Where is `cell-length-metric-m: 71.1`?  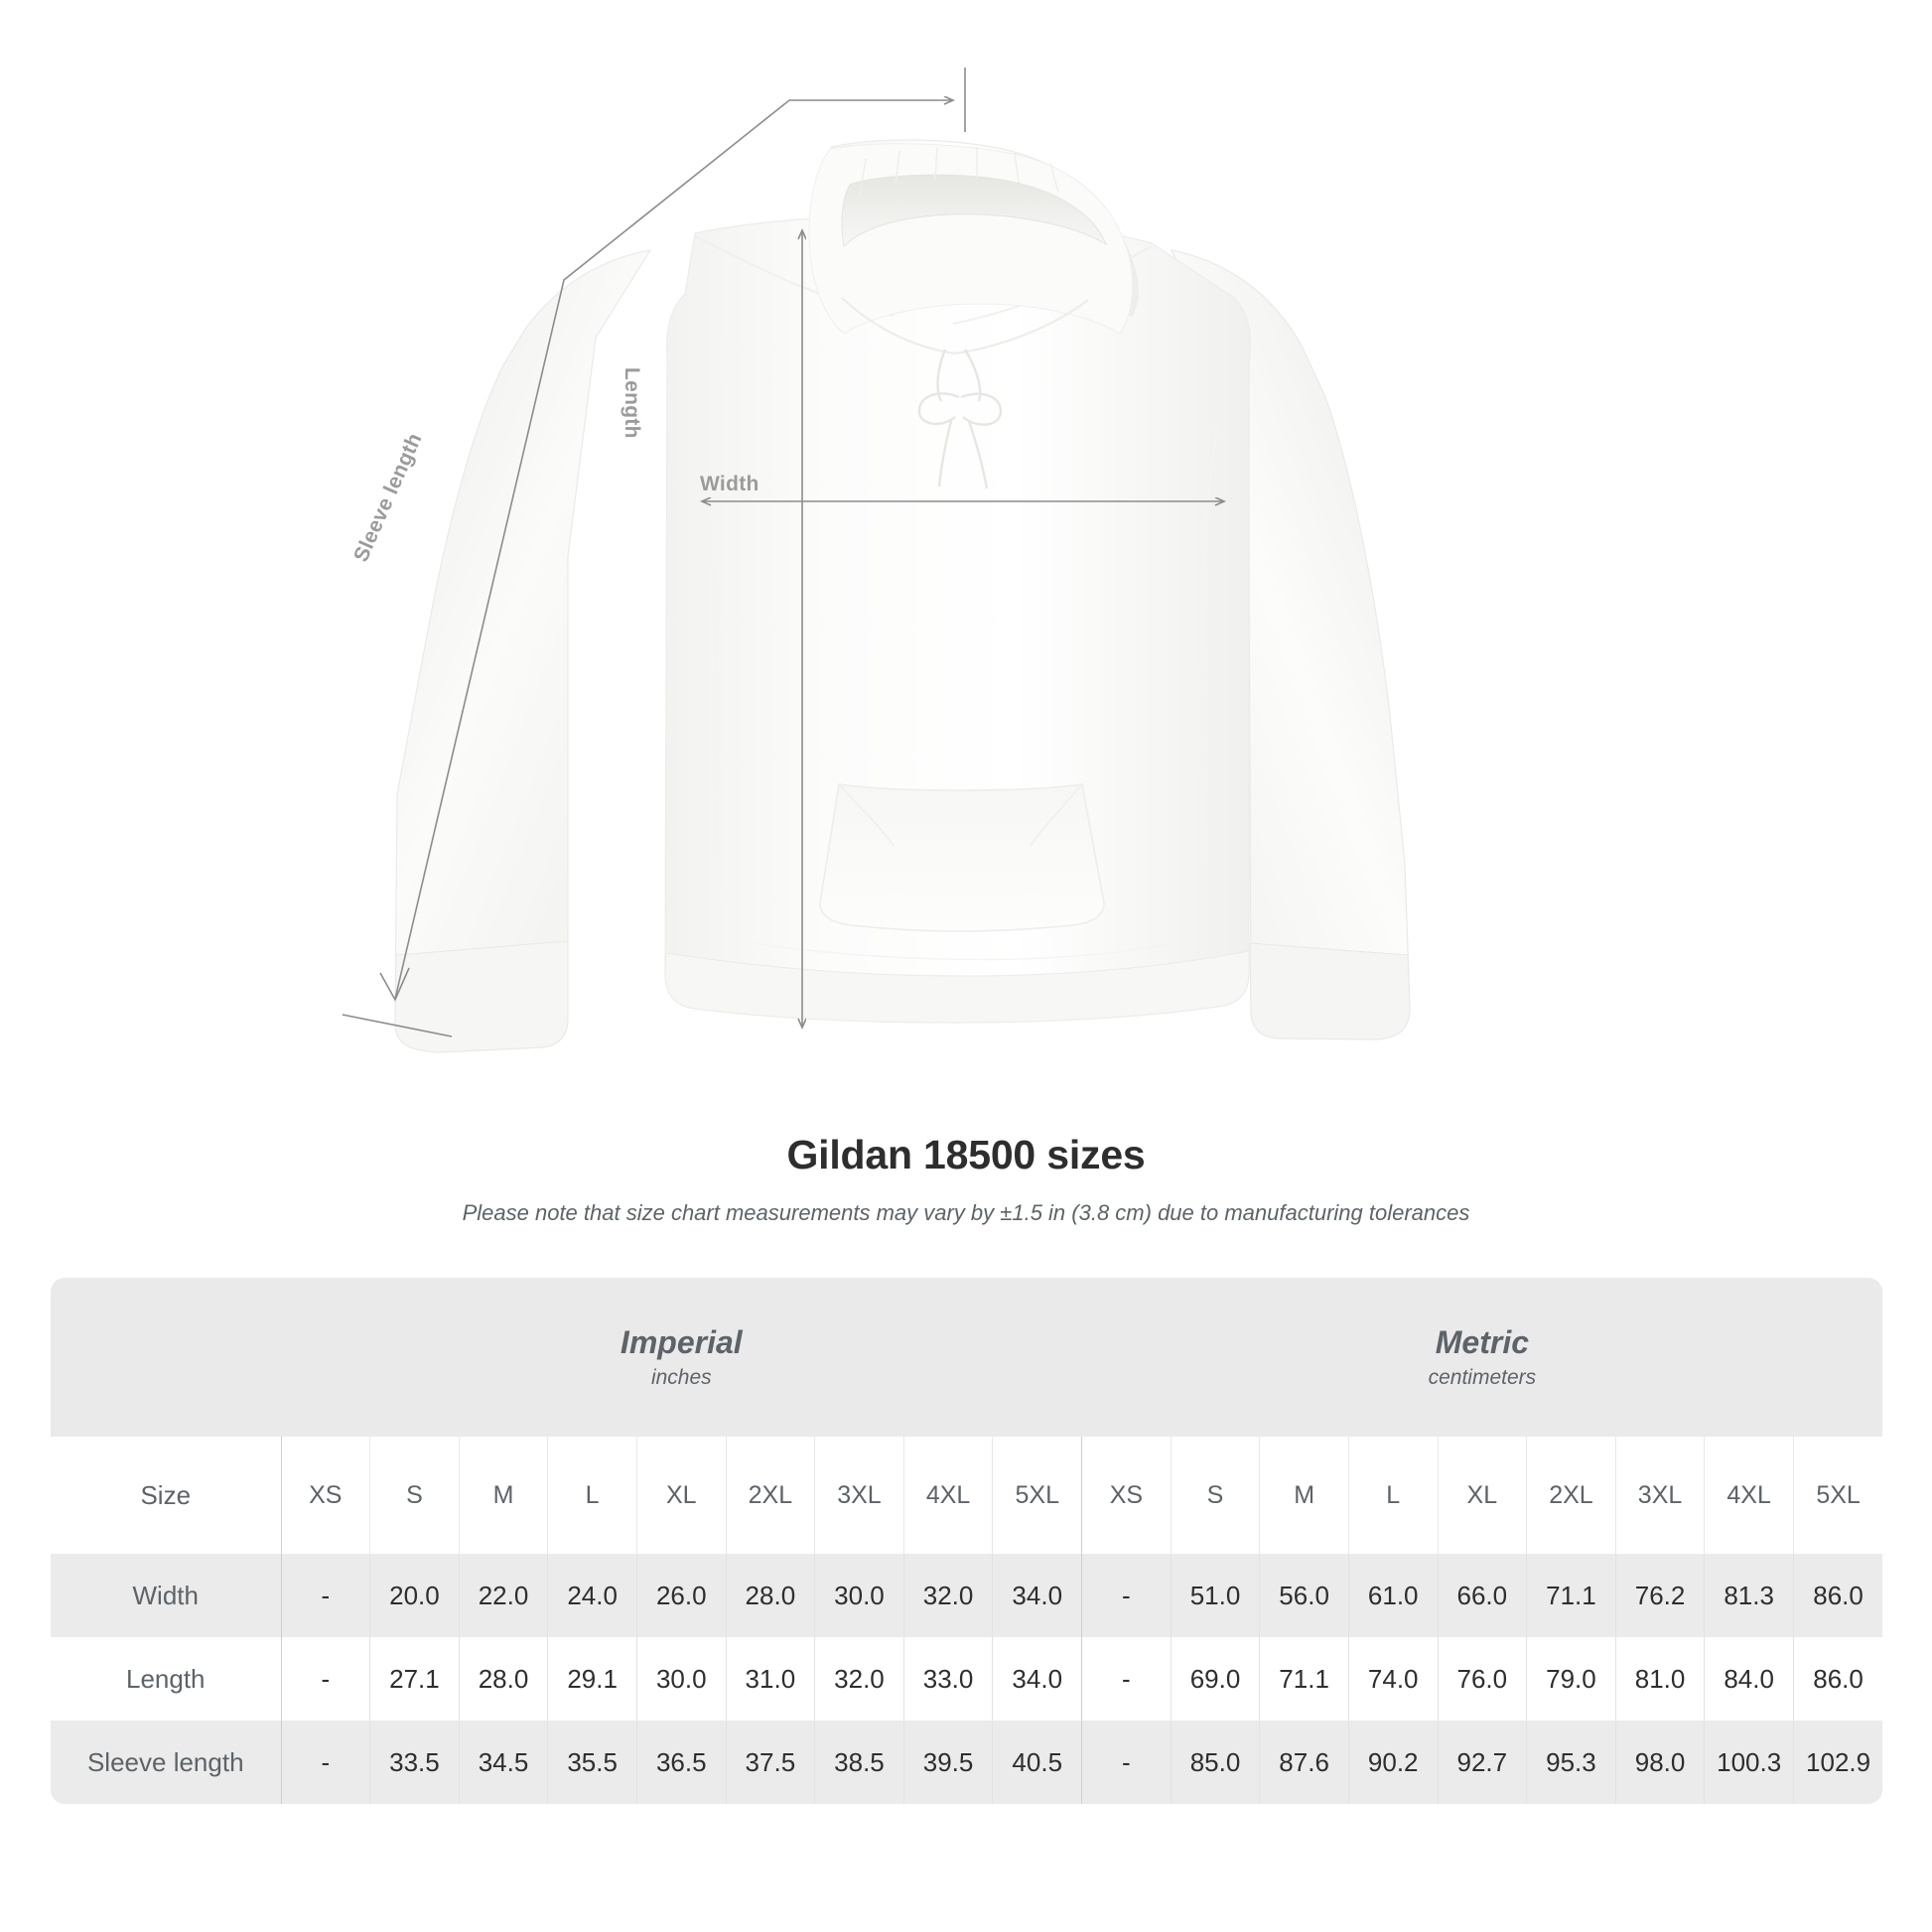
cell-length-metric-m: 71.1 is located at coordinates (1304, 1679).